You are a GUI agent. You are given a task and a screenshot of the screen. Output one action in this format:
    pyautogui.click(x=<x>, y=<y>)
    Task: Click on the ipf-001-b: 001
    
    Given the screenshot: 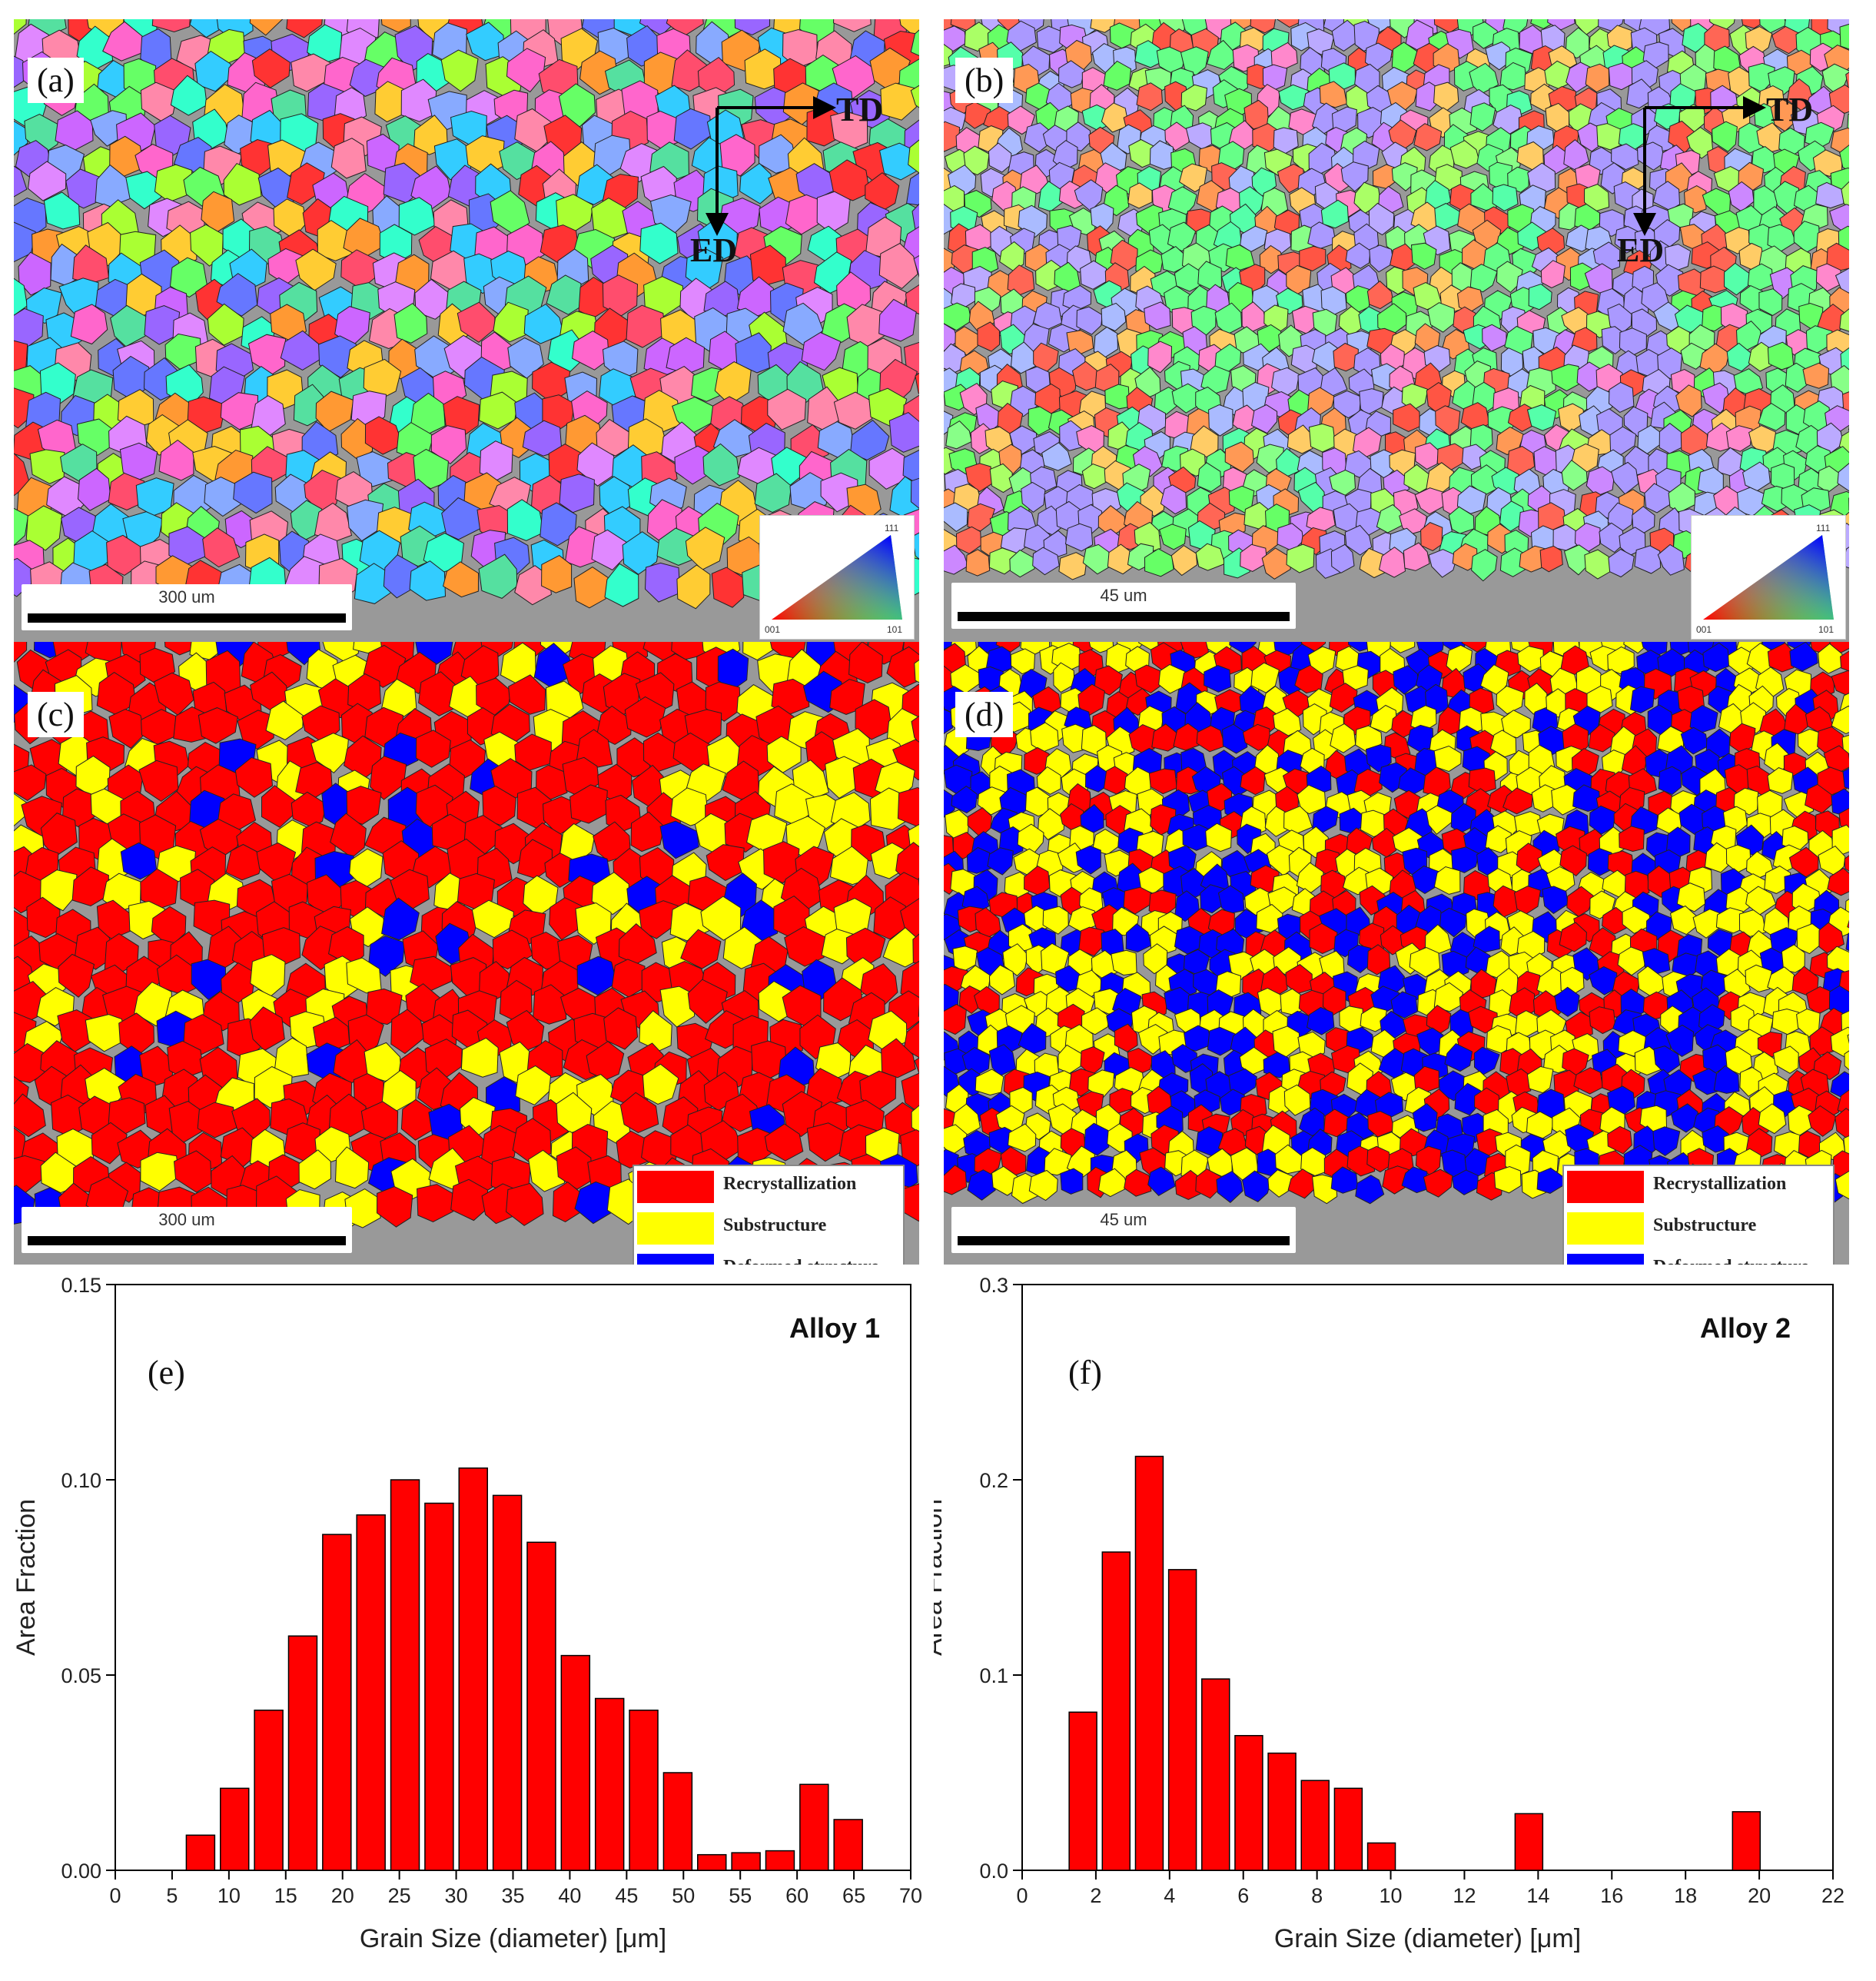 What is the action you would take?
    pyautogui.click(x=1704, y=630)
    